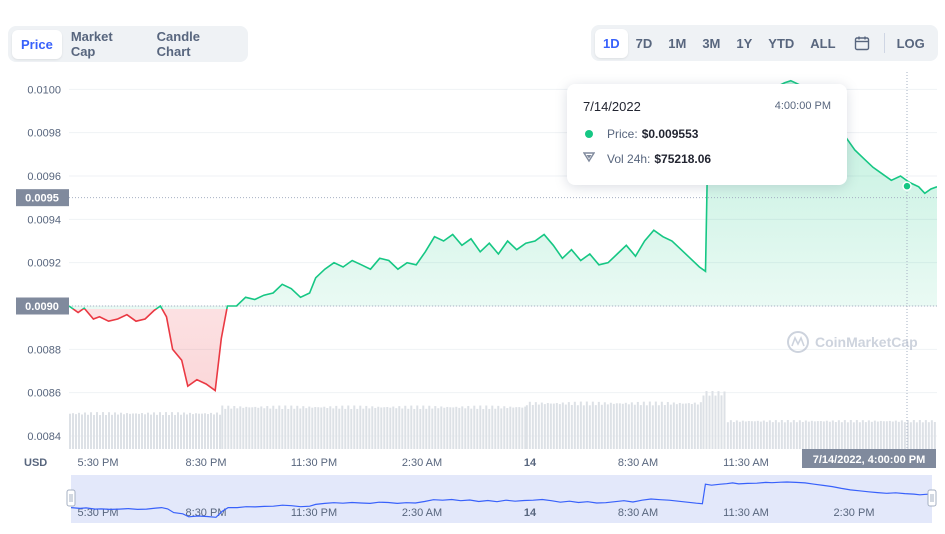 Image resolution: width=945 pixels, height=534 pixels. What do you see at coordinates (862, 43) in the screenshot?
I see `calendar-icon` at bounding box center [862, 43].